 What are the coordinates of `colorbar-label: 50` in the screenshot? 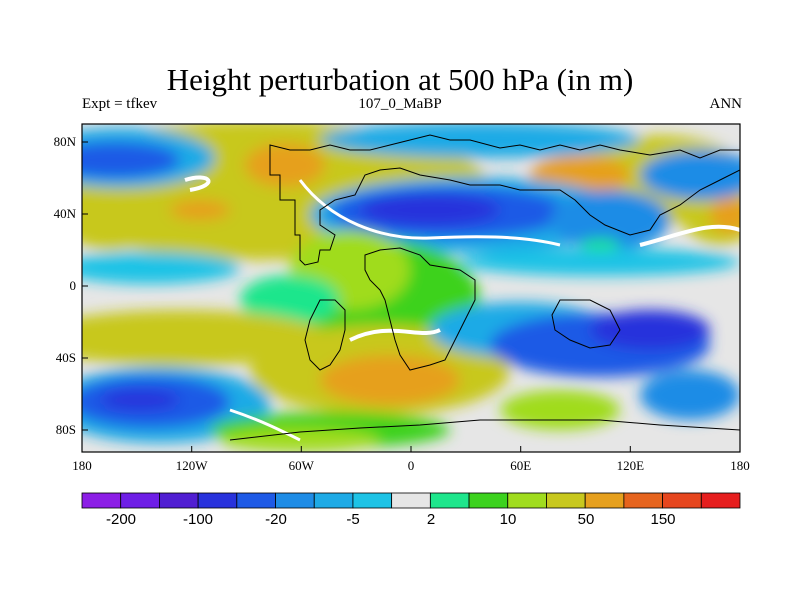 It's located at (586, 519).